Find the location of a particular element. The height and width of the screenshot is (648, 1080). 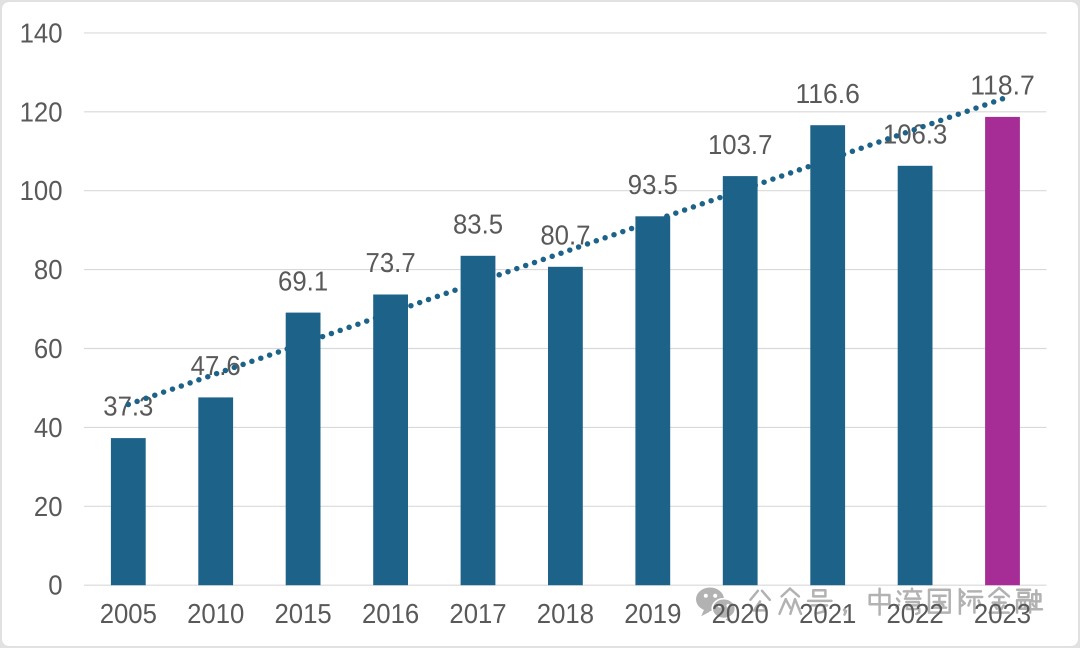

svg-text: 80 is located at coordinates (48, 269).